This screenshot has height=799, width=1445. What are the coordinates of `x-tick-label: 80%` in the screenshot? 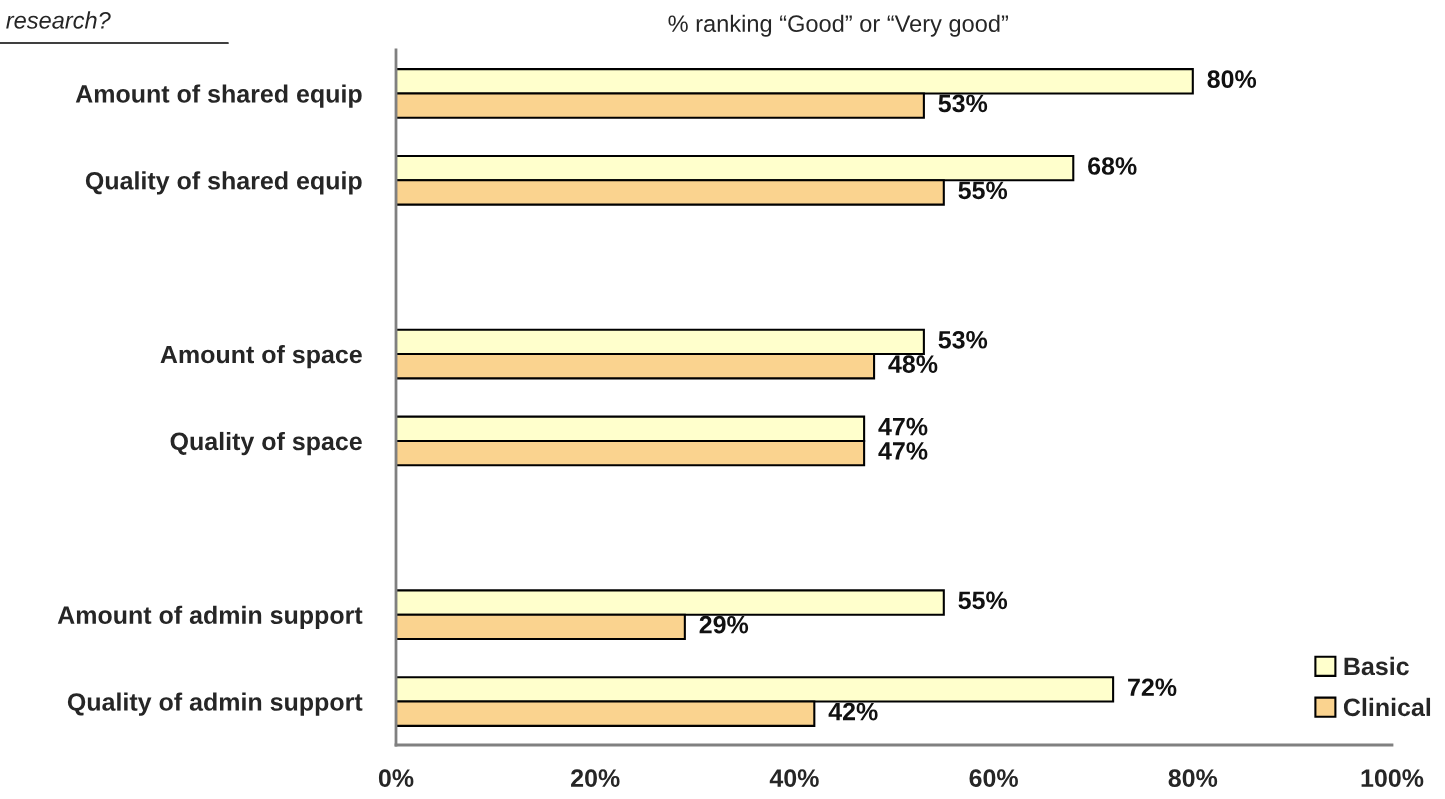 It's located at (1193, 778).